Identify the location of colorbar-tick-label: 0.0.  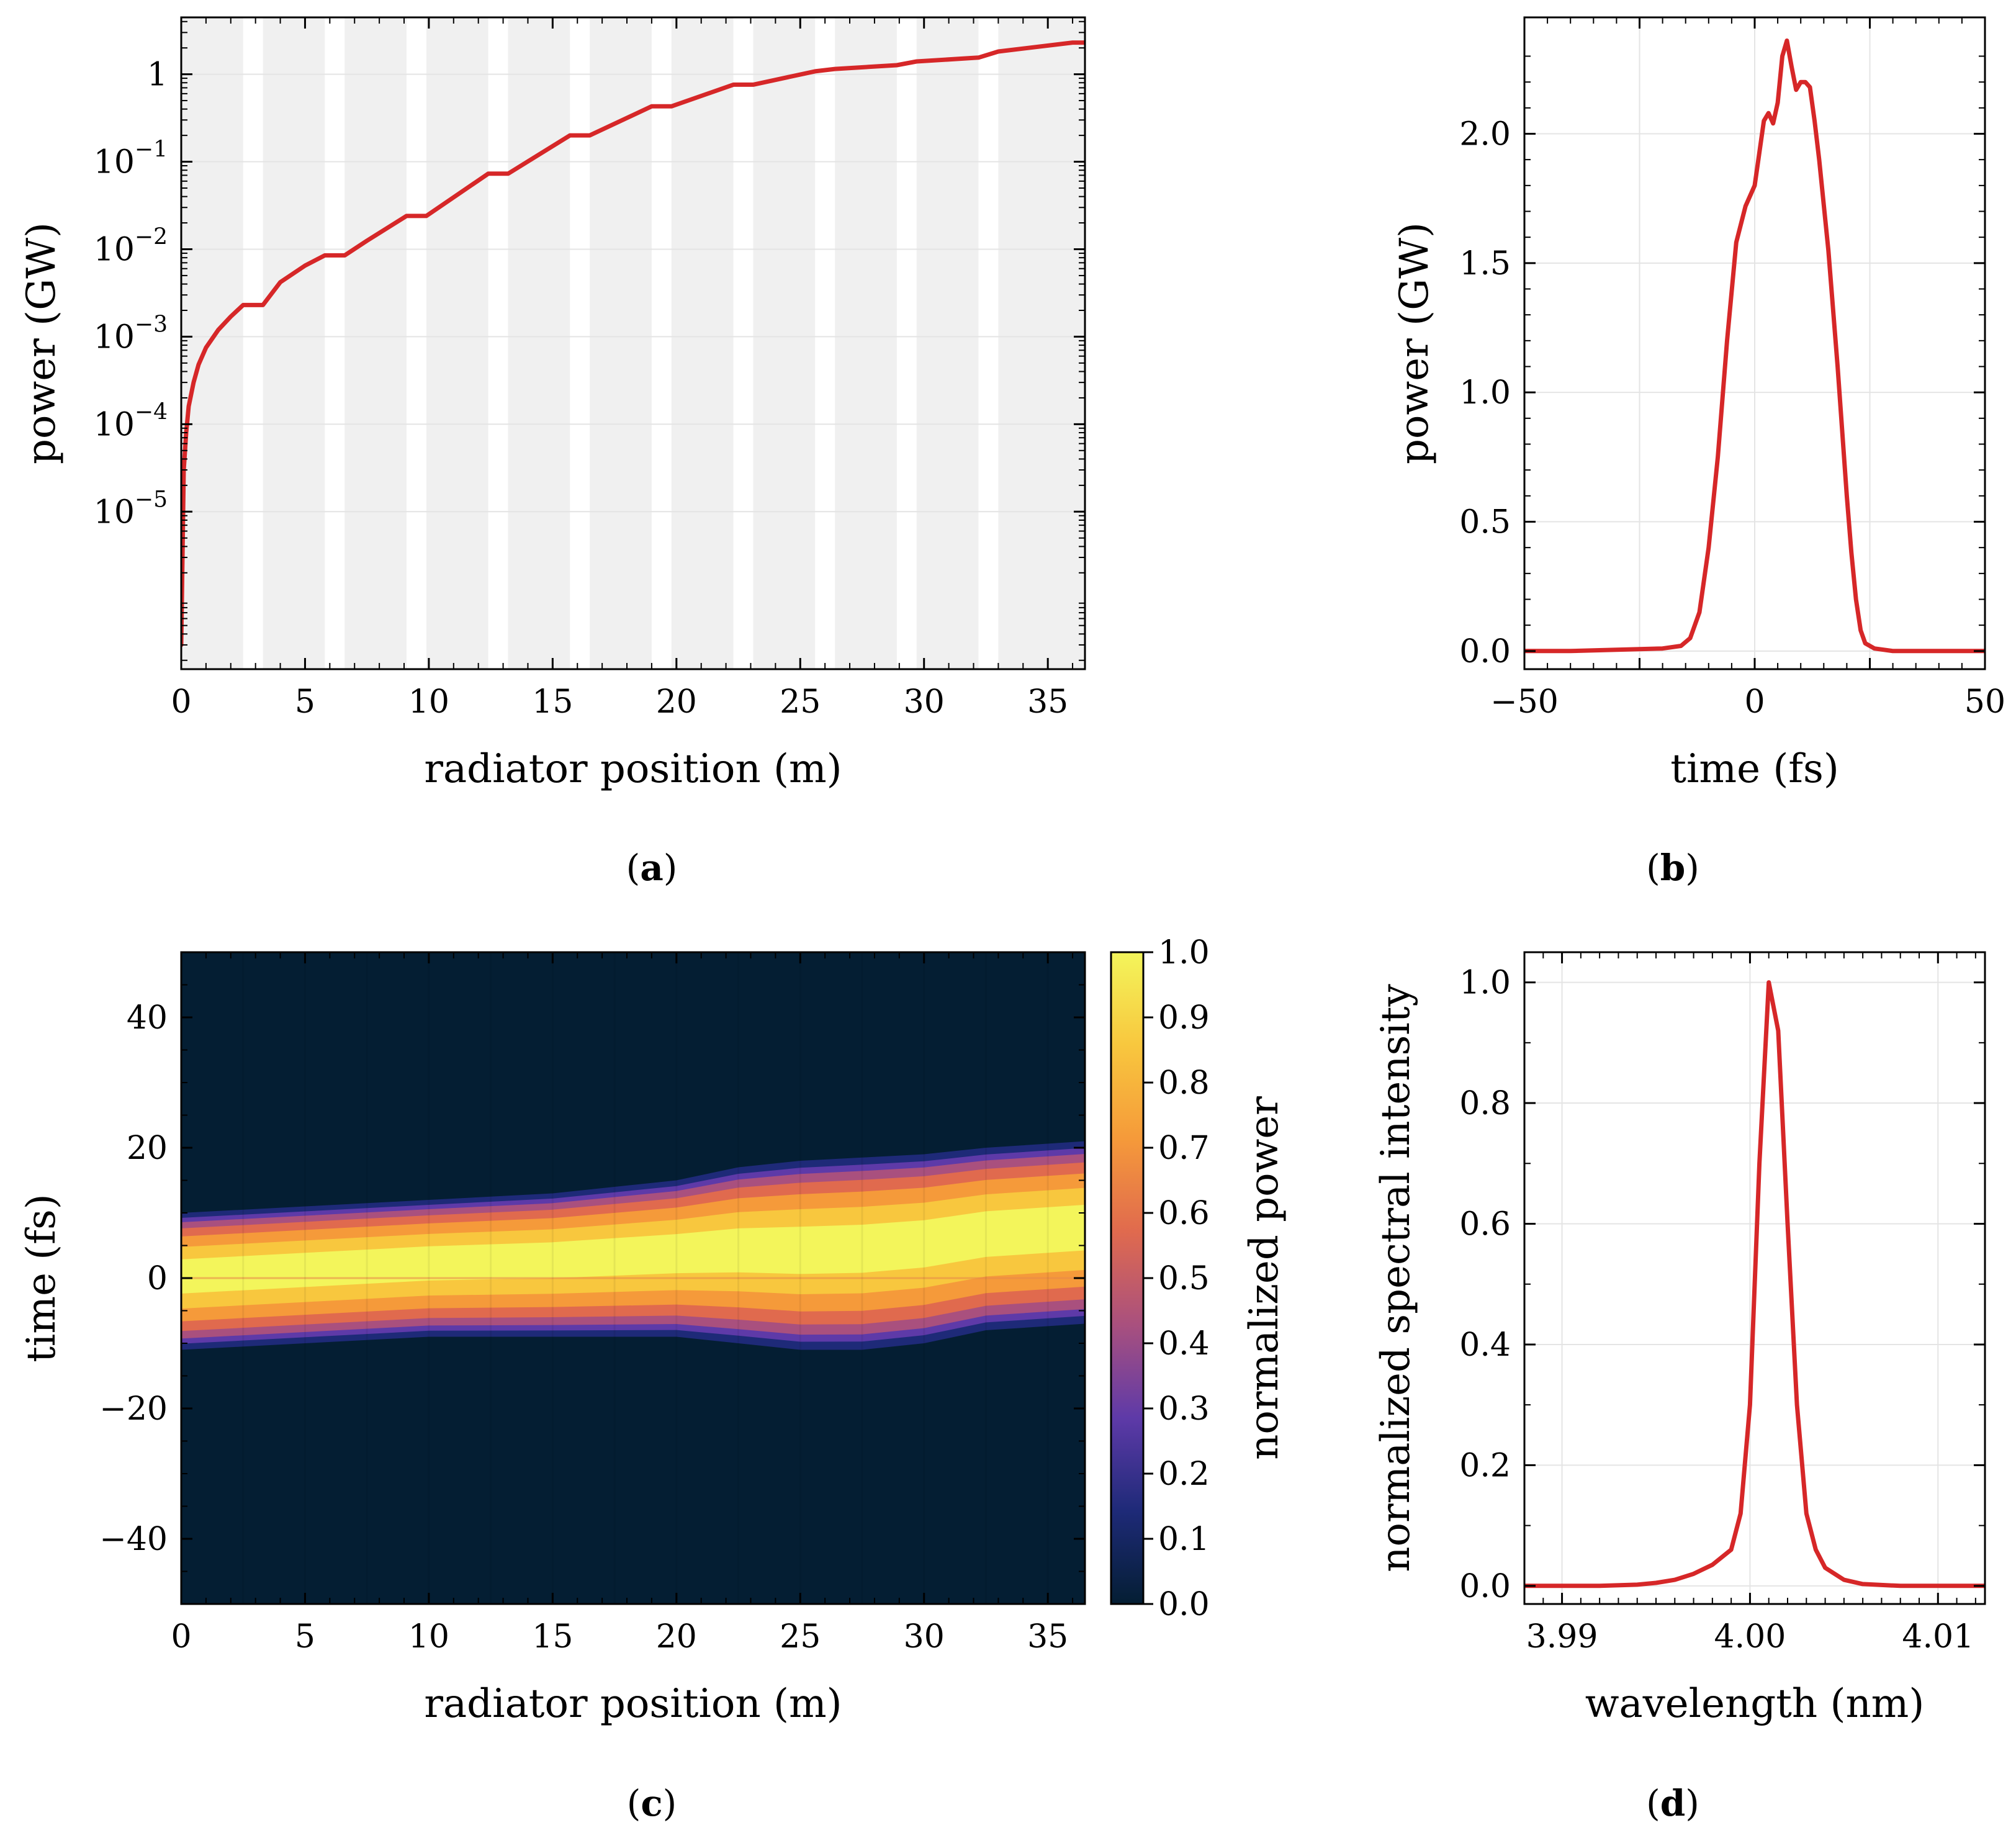
(1184, 1605).